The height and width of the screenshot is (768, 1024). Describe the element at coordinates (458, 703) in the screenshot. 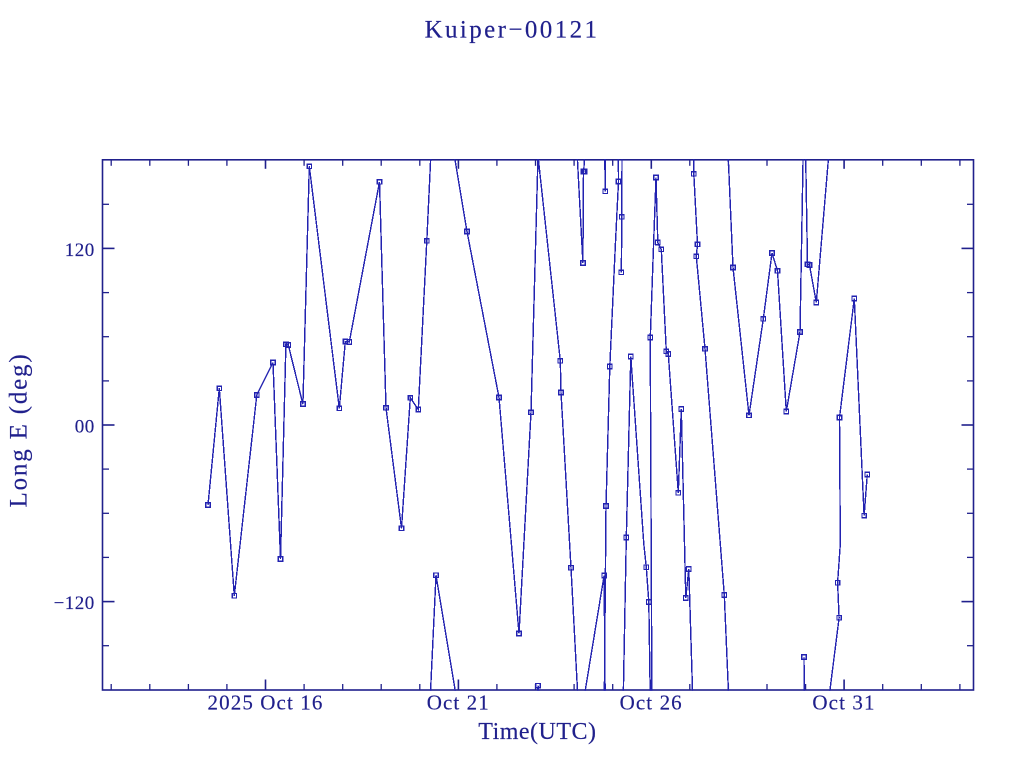

I see `svg-text: Oct 21` at that location.